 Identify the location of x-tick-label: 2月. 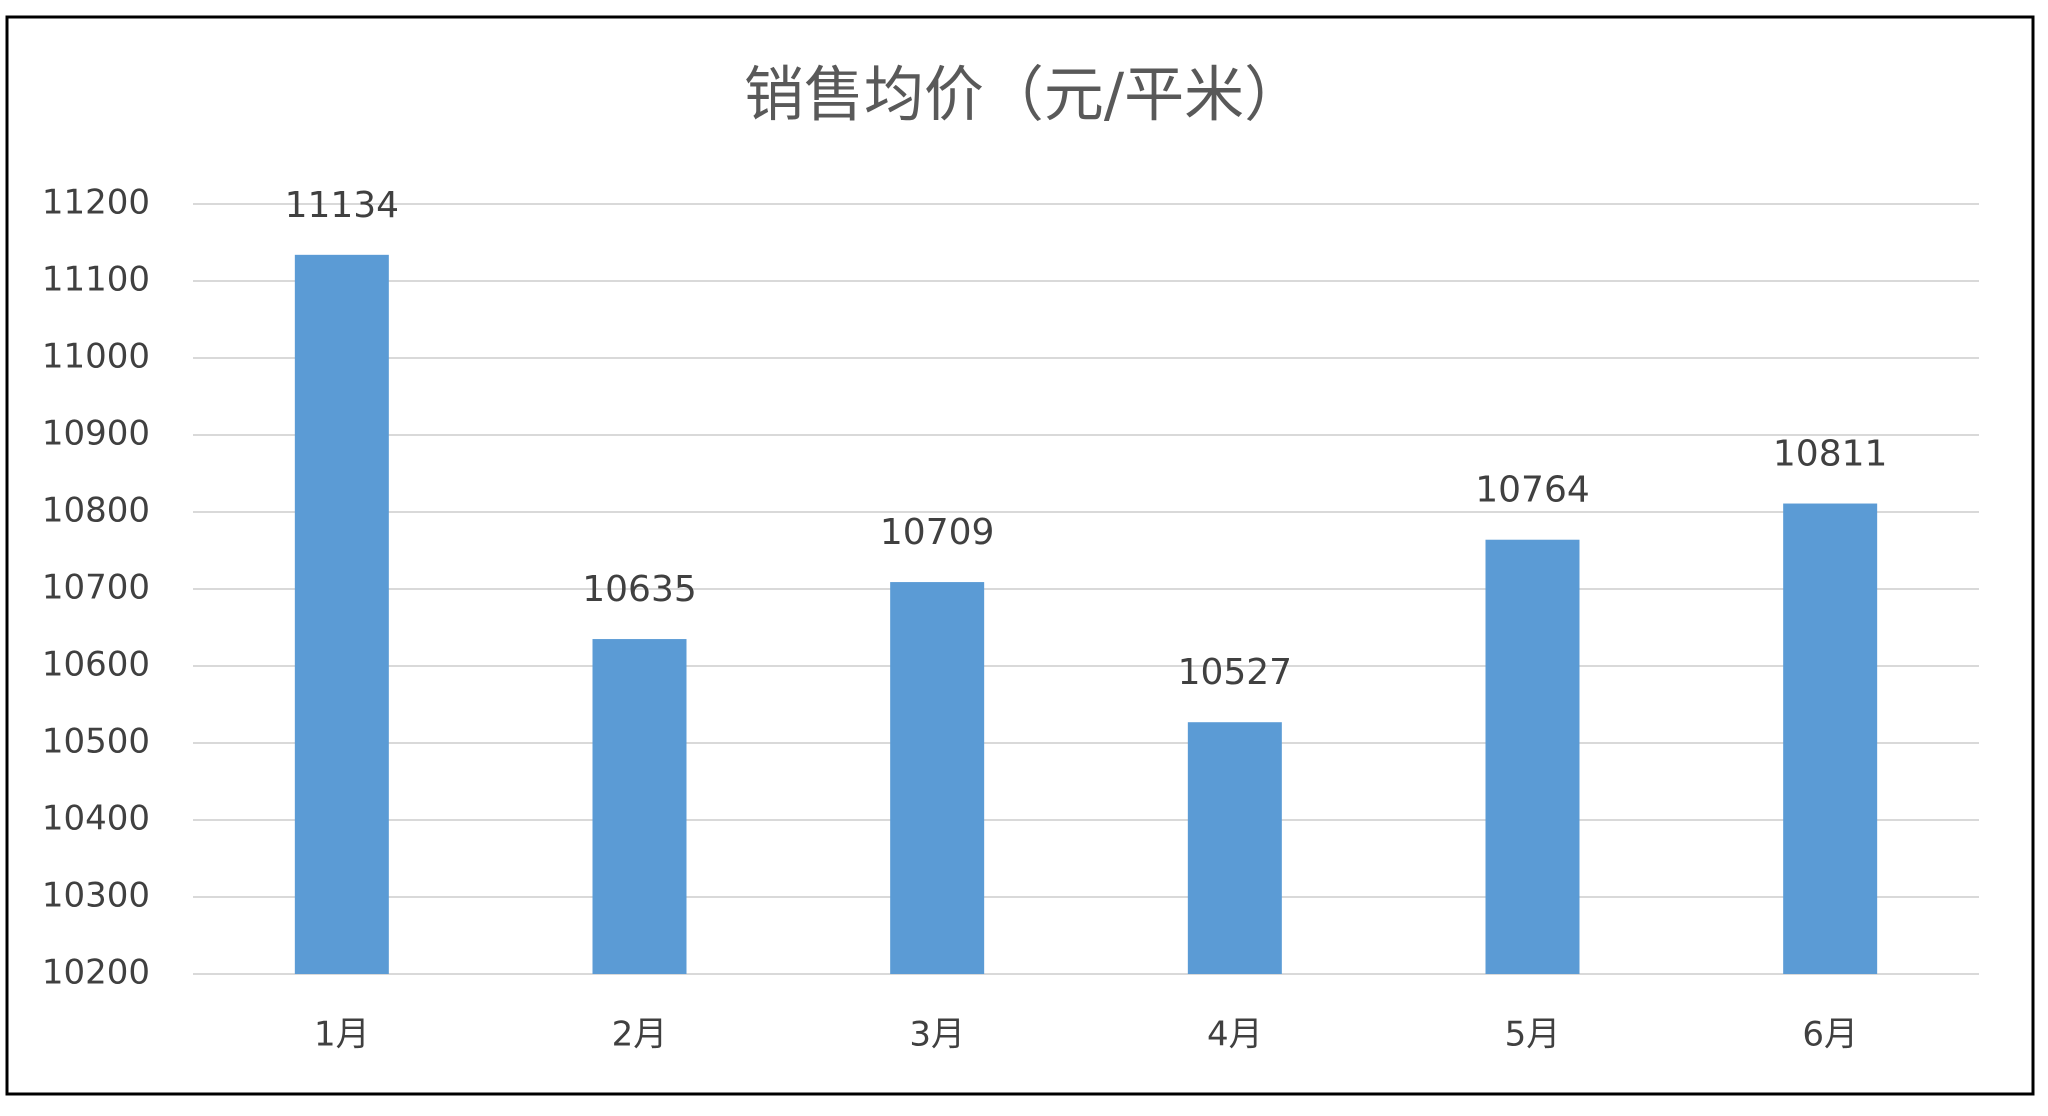
(640, 1035).